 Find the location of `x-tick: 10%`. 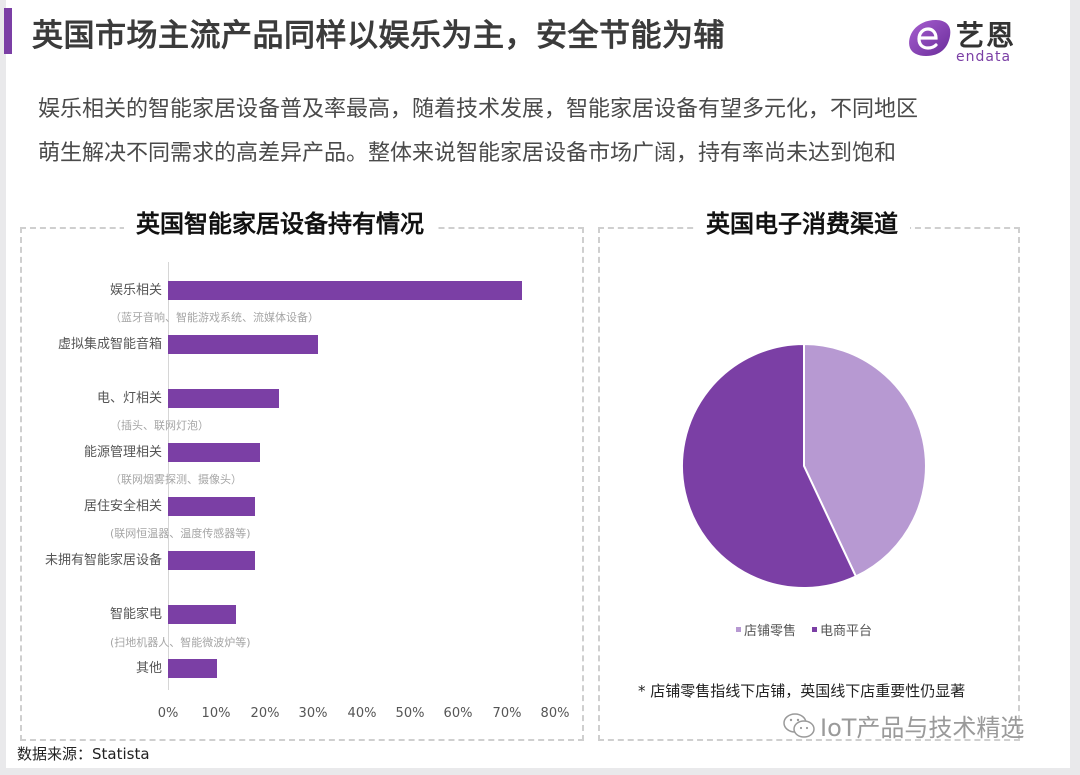

x-tick: 10% is located at coordinates (216, 713).